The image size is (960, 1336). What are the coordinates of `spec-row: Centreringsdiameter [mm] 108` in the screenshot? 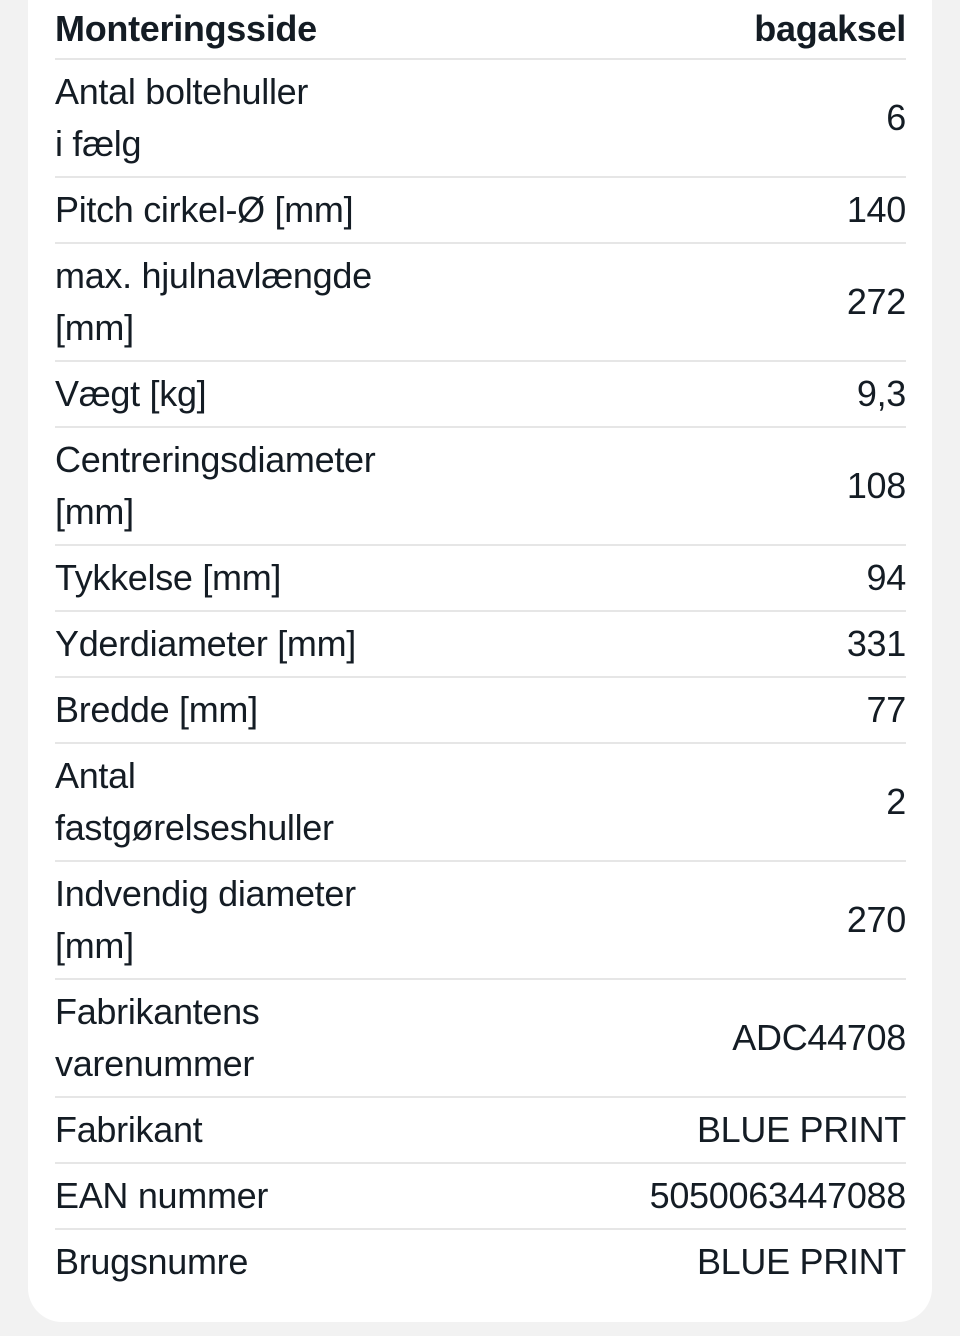 It's located at (480, 487).